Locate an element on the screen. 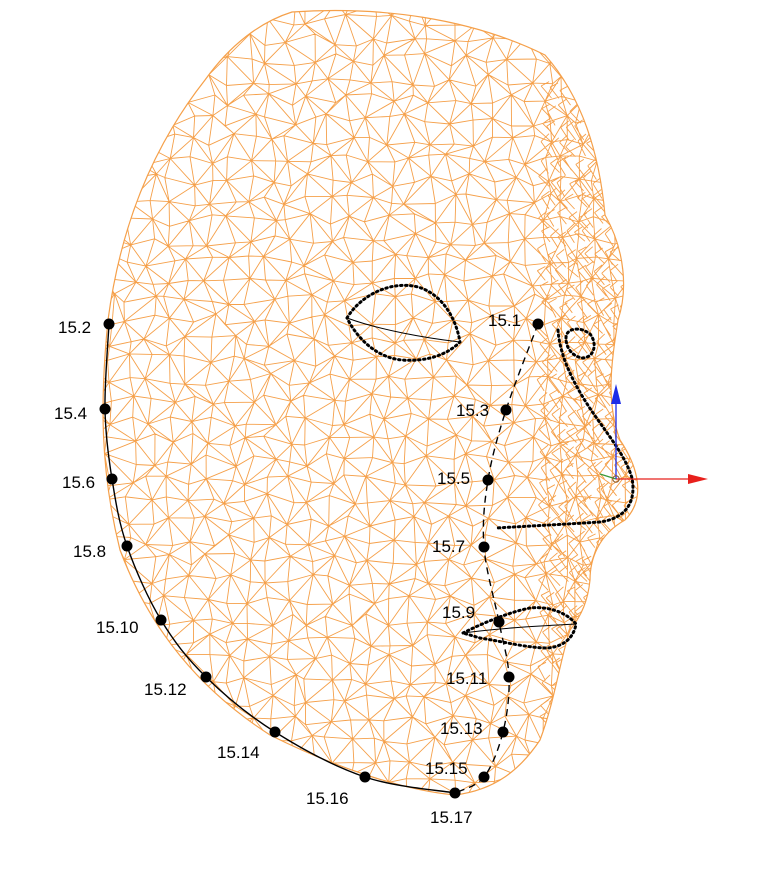  lips-line is located at coordinates (519, 628).